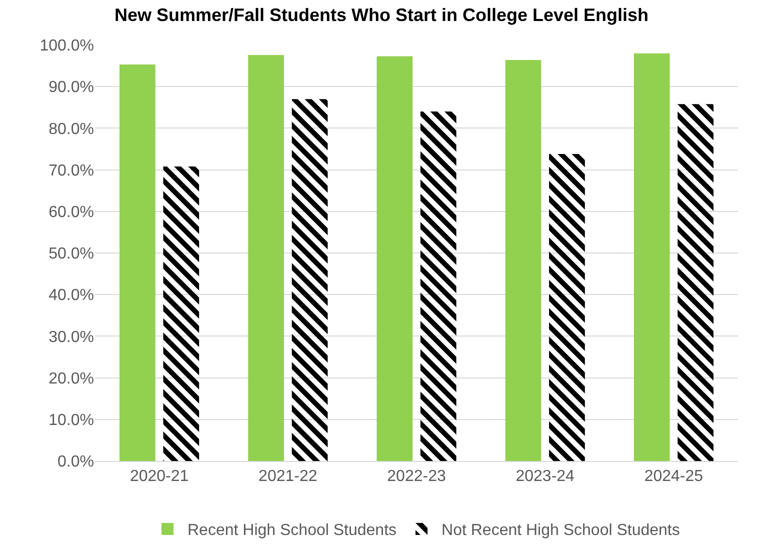 The image size is (763, 557). What do you see at coordinates (67, 46) in the screenshot?
I see `y-tick-label: 100.0%` at bounding box center [67, 46].